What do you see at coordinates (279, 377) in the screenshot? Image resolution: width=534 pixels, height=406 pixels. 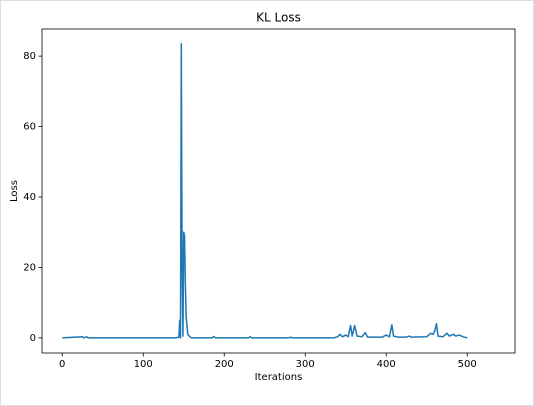 I see `x-axis-label: Iterations` at bounding box center [279, 377].